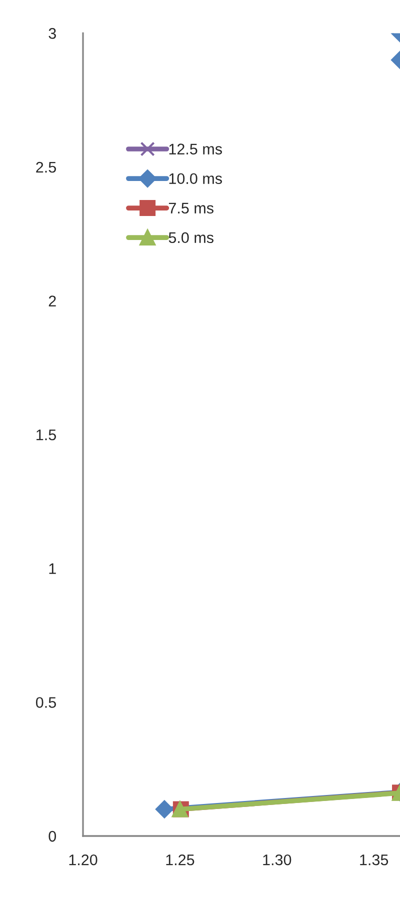 The height and width of the screenshot is (897, 400). I want to click on legend-label: 10.0 ms, so click(195, 178).